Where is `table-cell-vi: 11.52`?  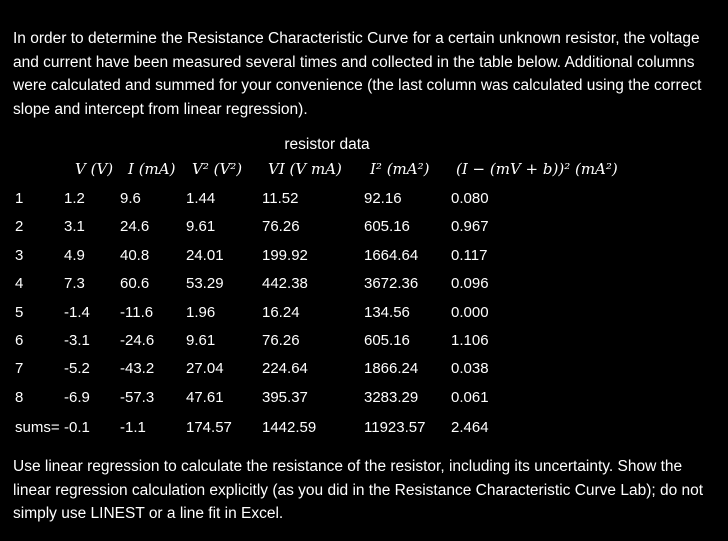
table-cell-vi: 11.52 is located at coordinates (280, 198).